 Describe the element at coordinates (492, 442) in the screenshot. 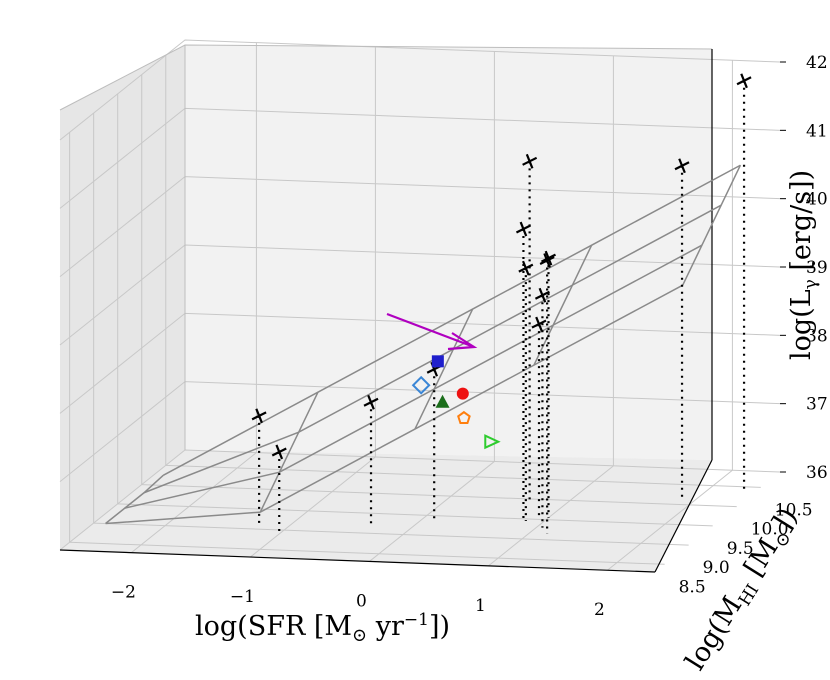

I see `source-triangle-right` at that location.